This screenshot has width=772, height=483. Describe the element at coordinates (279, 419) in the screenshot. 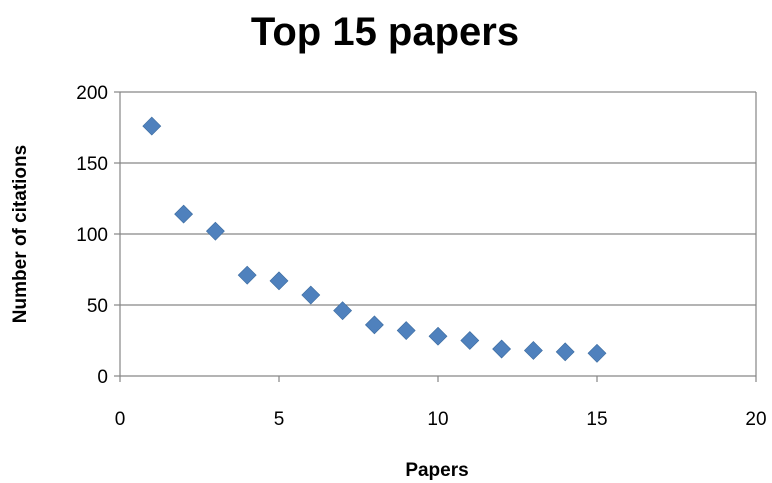

I see `x-tick-label-1: 5` at that location.